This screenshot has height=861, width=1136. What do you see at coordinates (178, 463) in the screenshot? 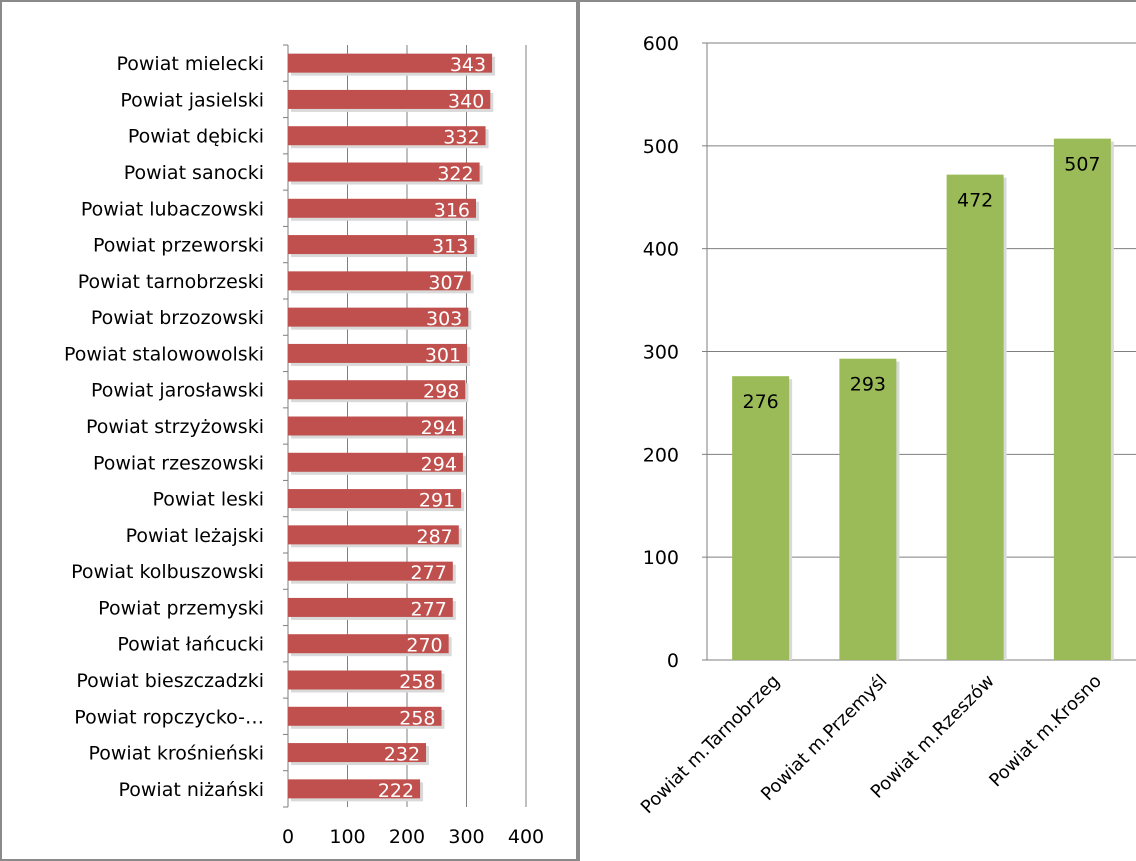
I see `category-label: Powiat rzeszowski` at bounding box center [178, 463].